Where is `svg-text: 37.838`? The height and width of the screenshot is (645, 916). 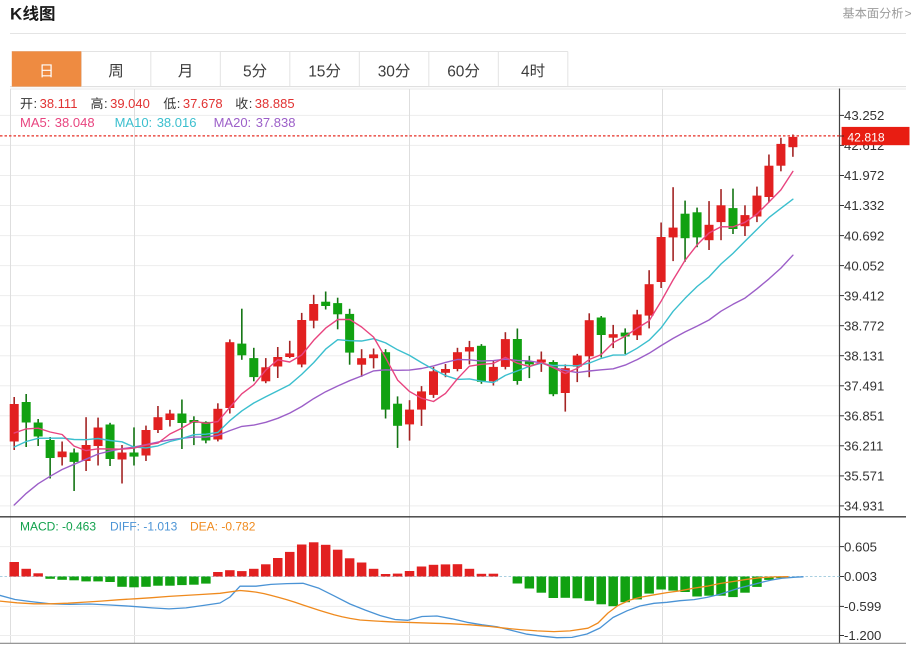
svg-text: 37.838 is located at coordinates (276, 122).